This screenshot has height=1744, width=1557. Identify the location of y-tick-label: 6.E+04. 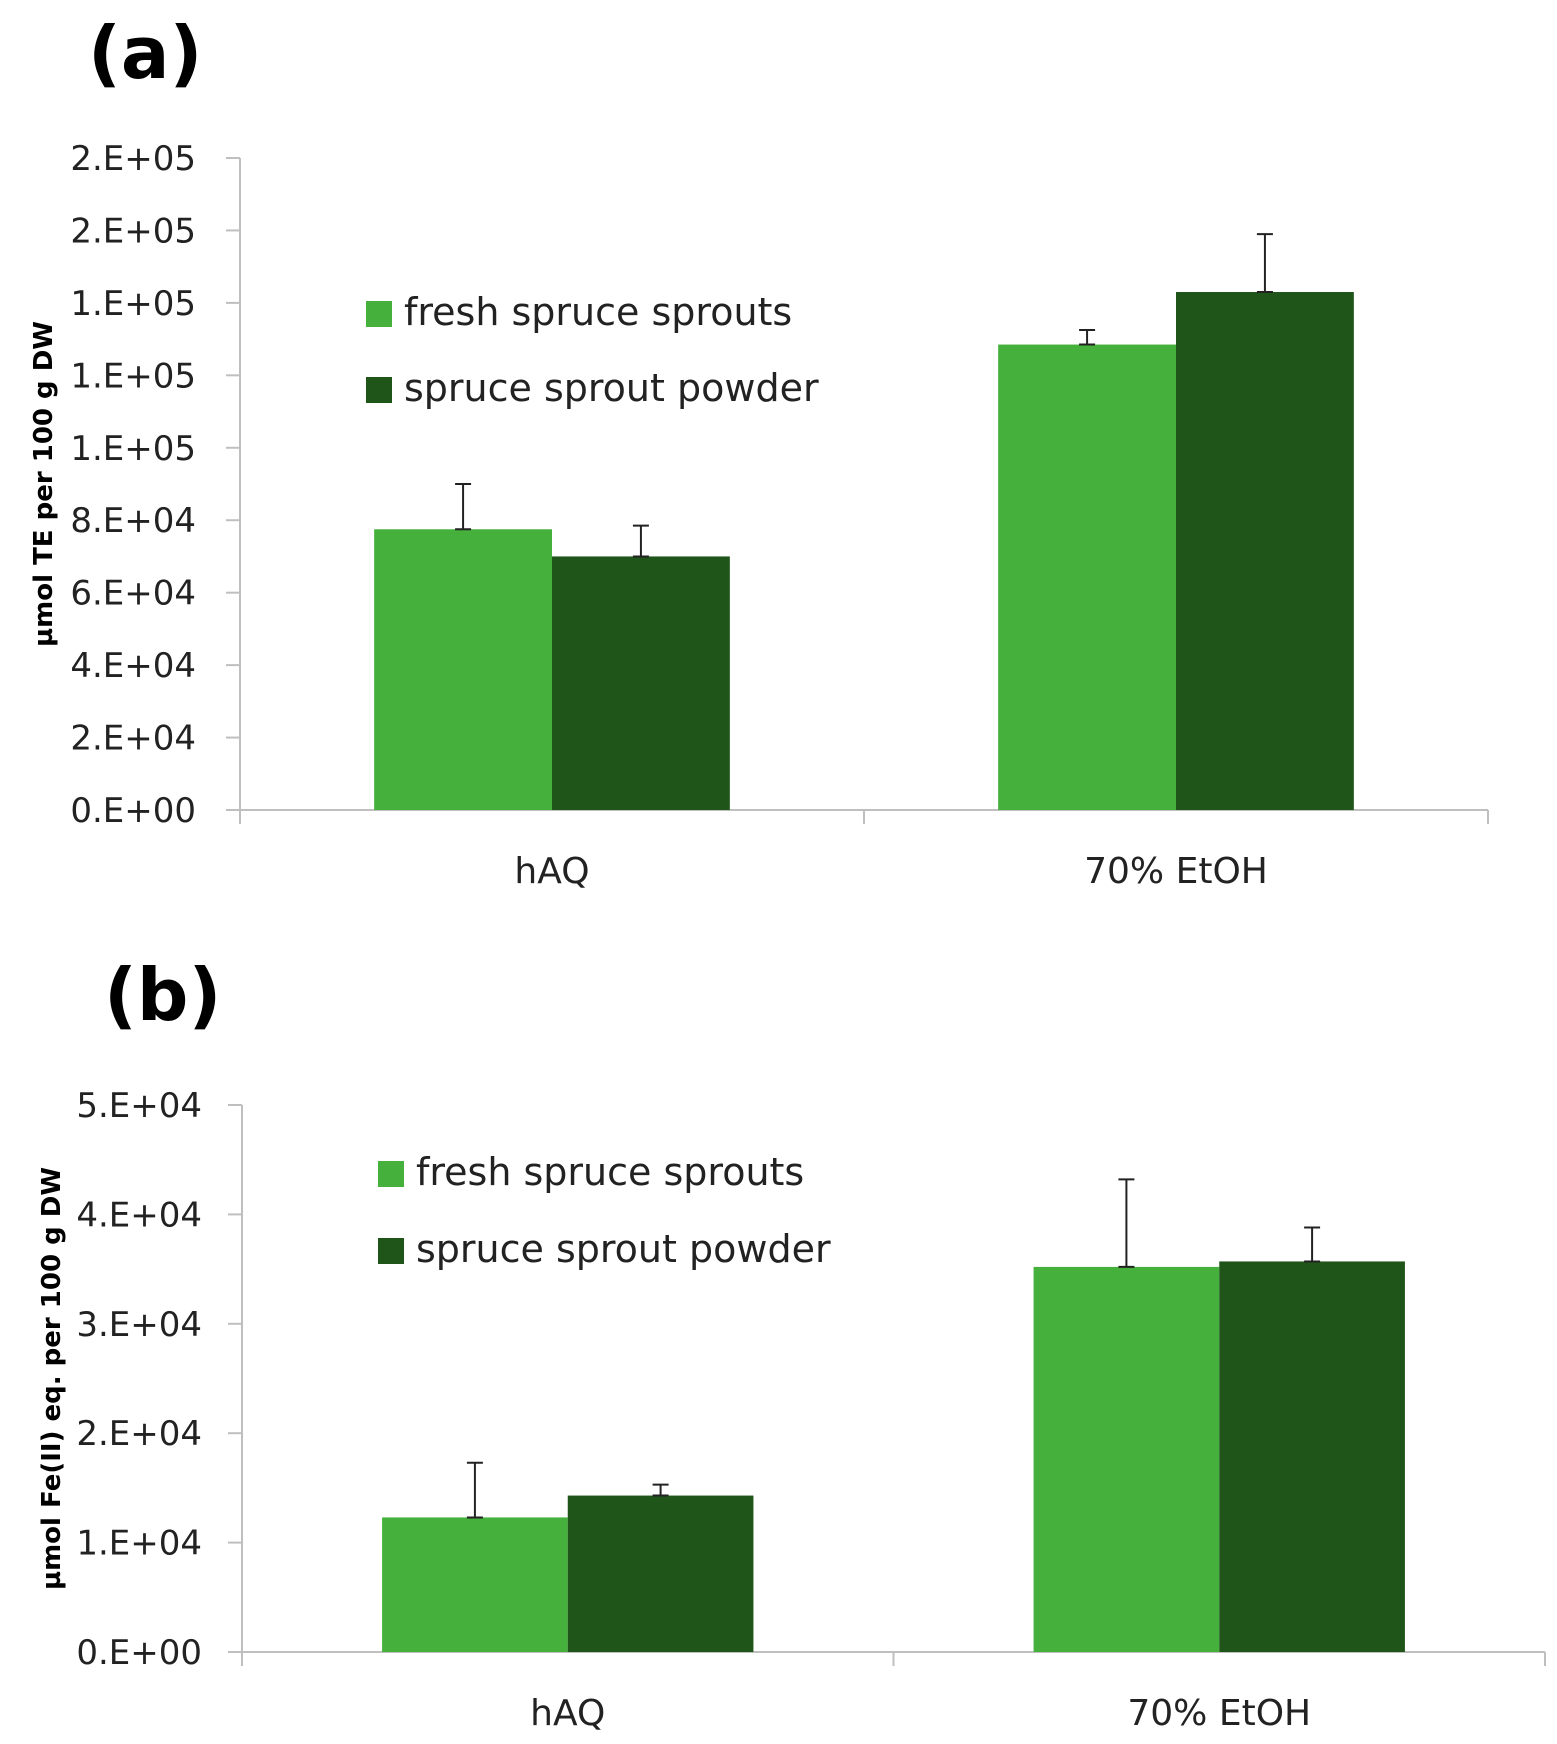
(133, 594).